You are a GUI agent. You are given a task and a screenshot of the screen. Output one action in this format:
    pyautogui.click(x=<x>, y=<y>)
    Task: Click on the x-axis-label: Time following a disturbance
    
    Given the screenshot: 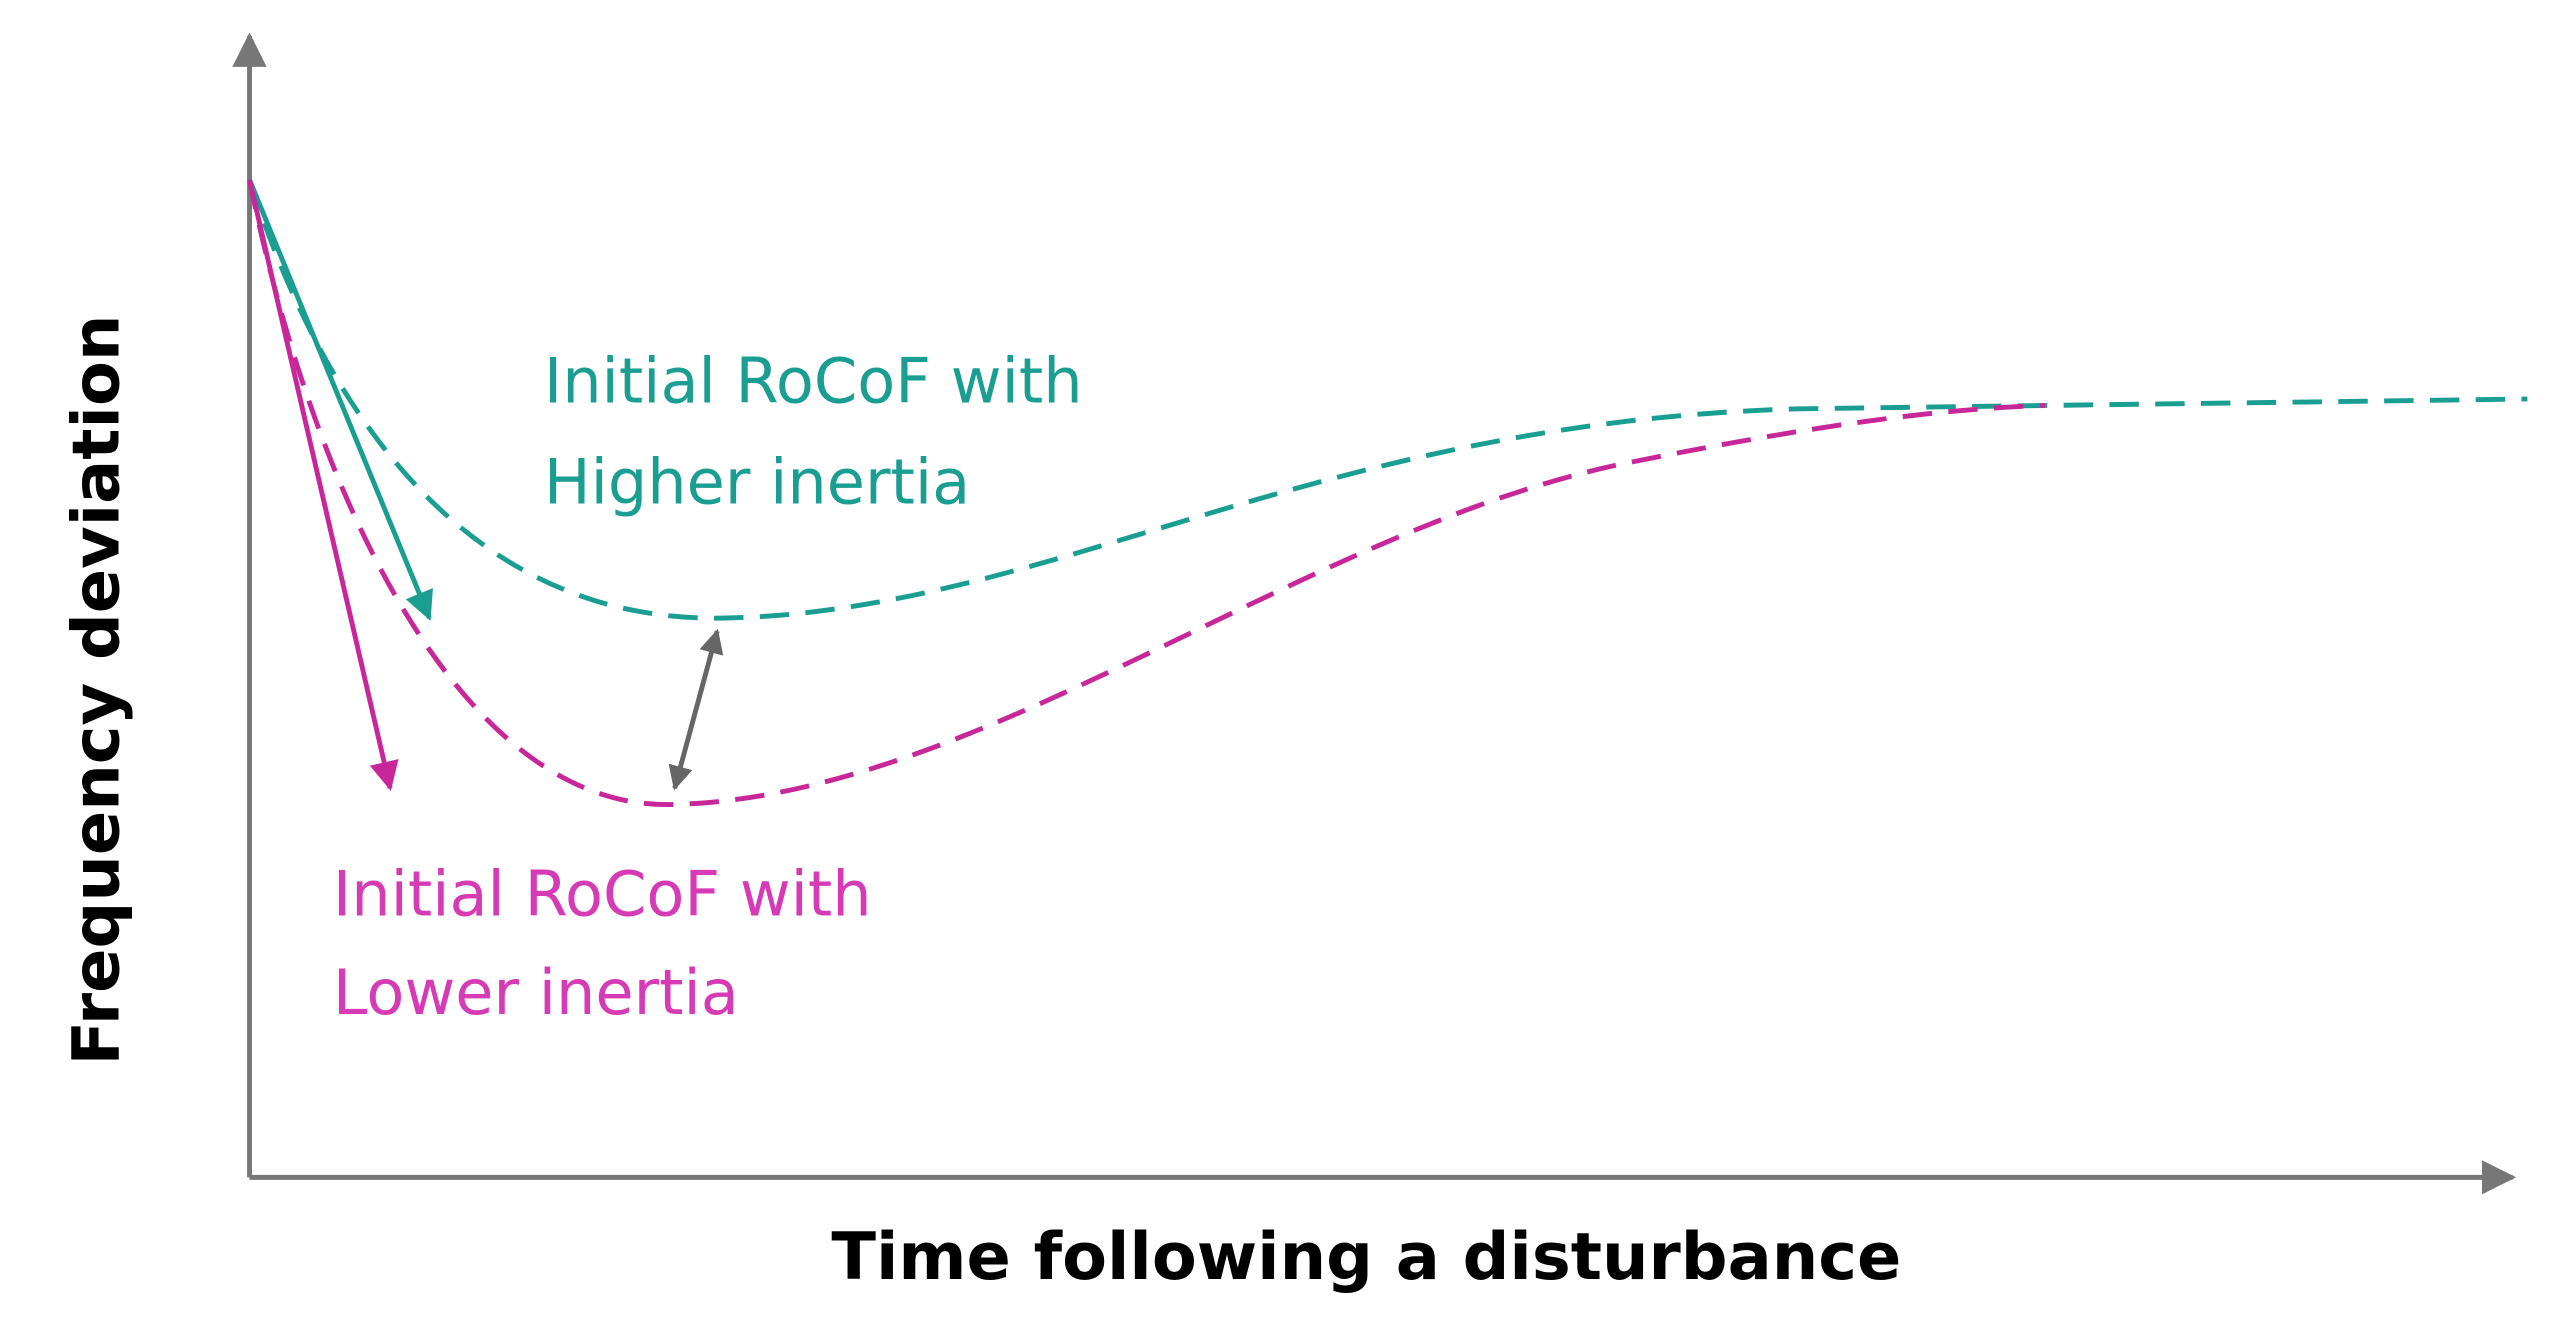 What is the action you would take?
    pyautogui.click(x=1366, y=1257)
    